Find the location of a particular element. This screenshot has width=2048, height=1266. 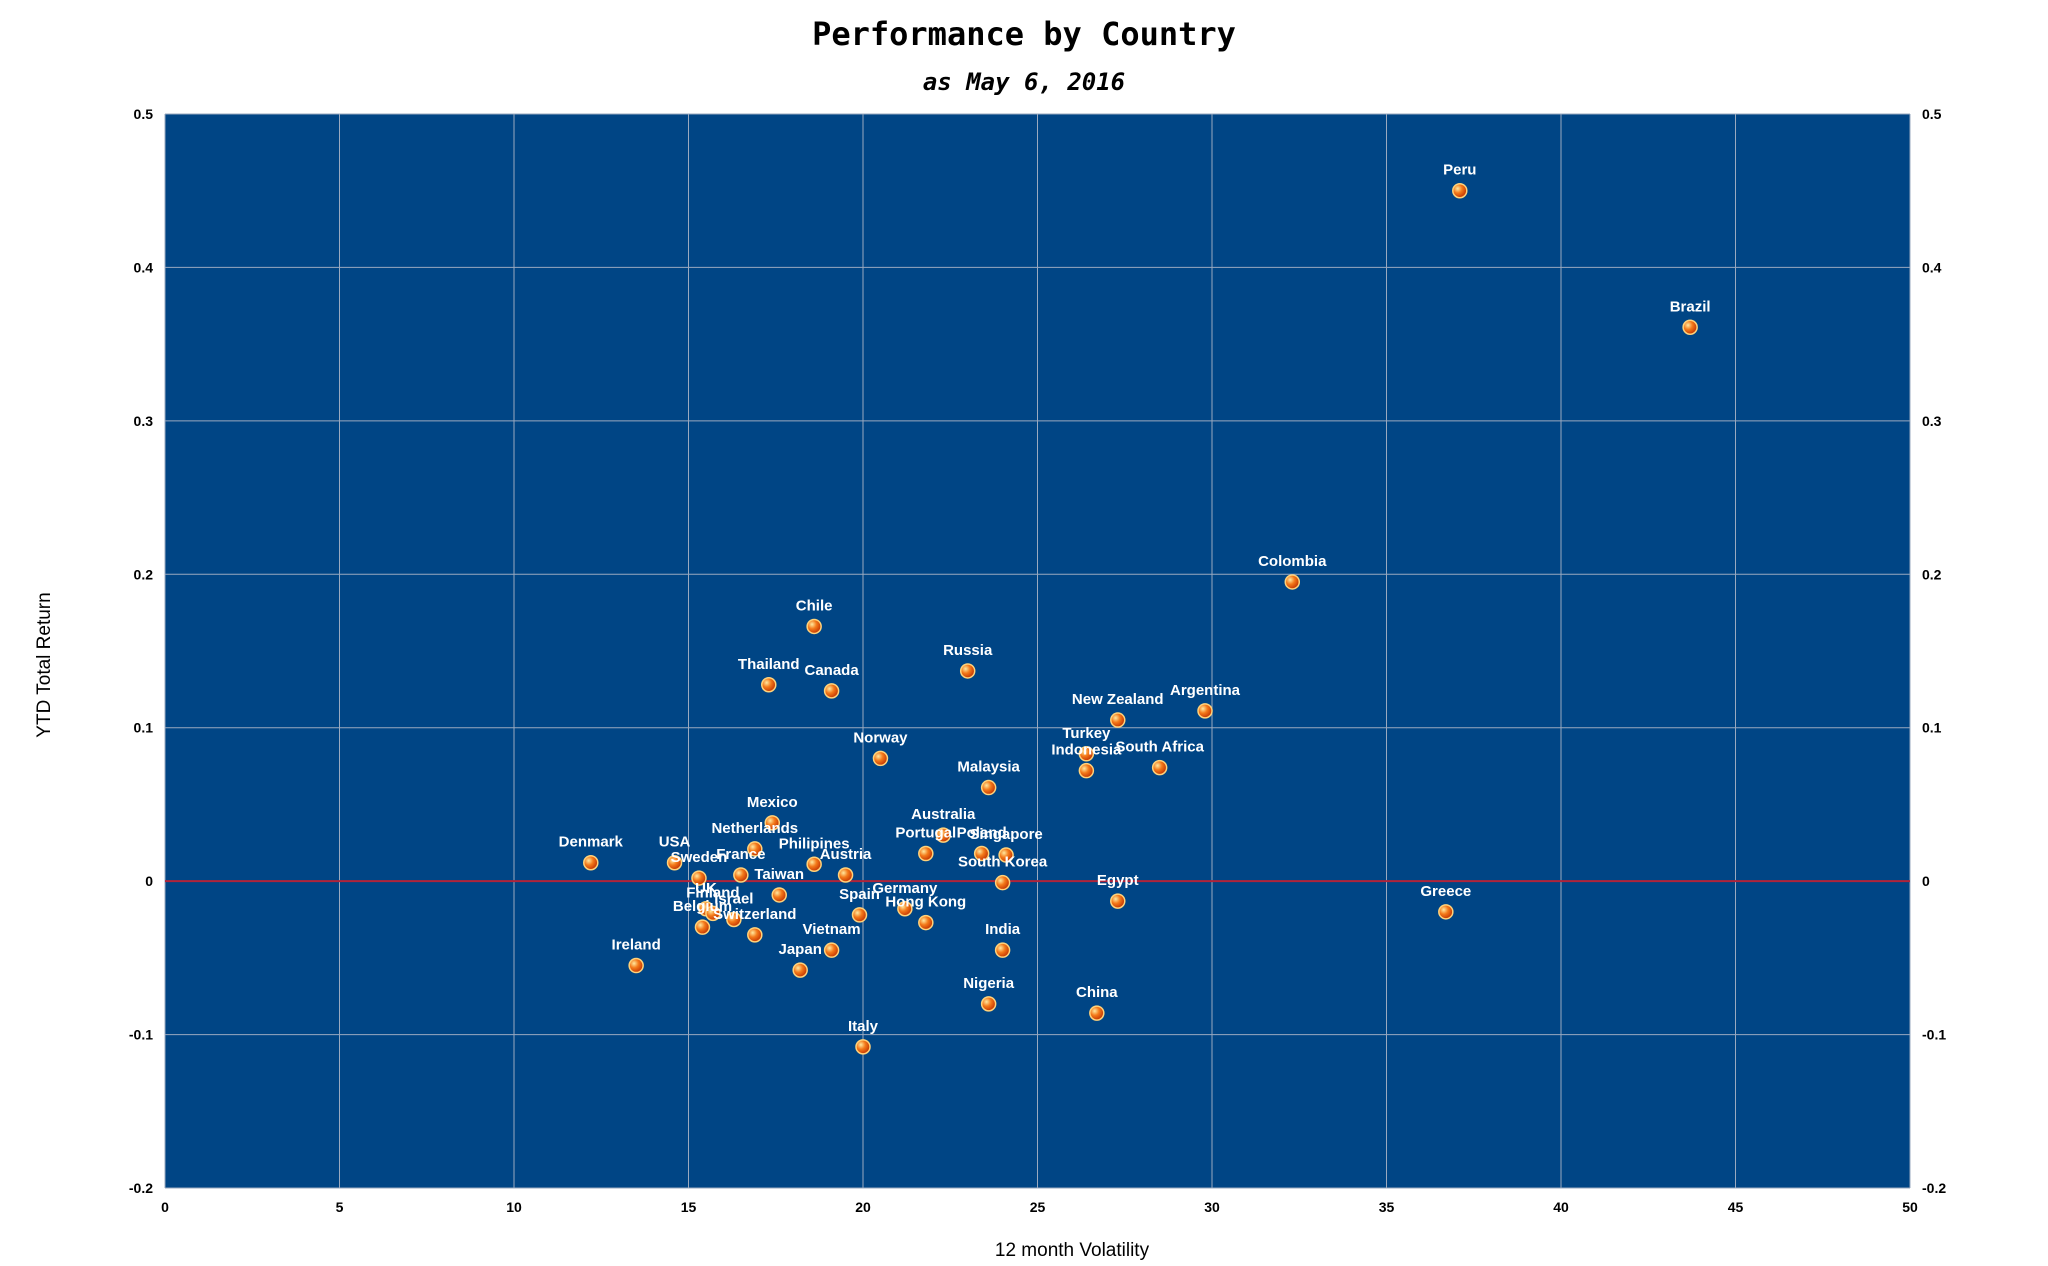

data-point-label: South Korea is located at coordinates (1003, 862).